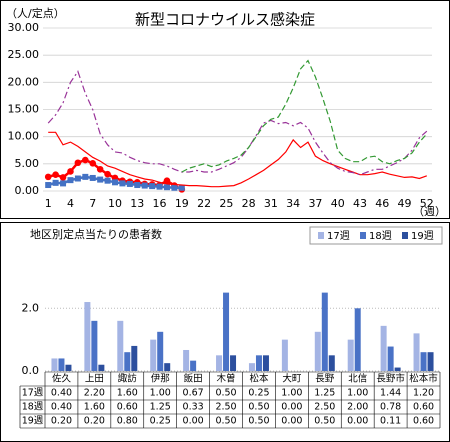  What do you see at coordinates (31, 370) in the screenshot?
I see `y-tick-label: 0.0` at bounding box center [31, 370].